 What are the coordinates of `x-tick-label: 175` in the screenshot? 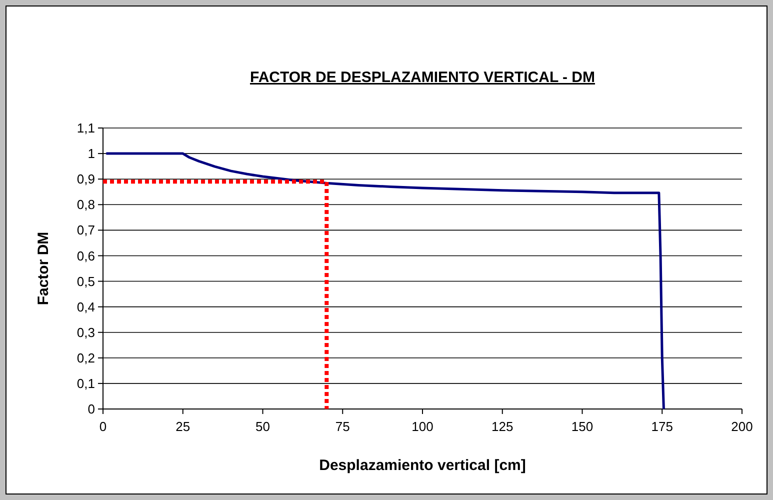 It's located at (662, 426).